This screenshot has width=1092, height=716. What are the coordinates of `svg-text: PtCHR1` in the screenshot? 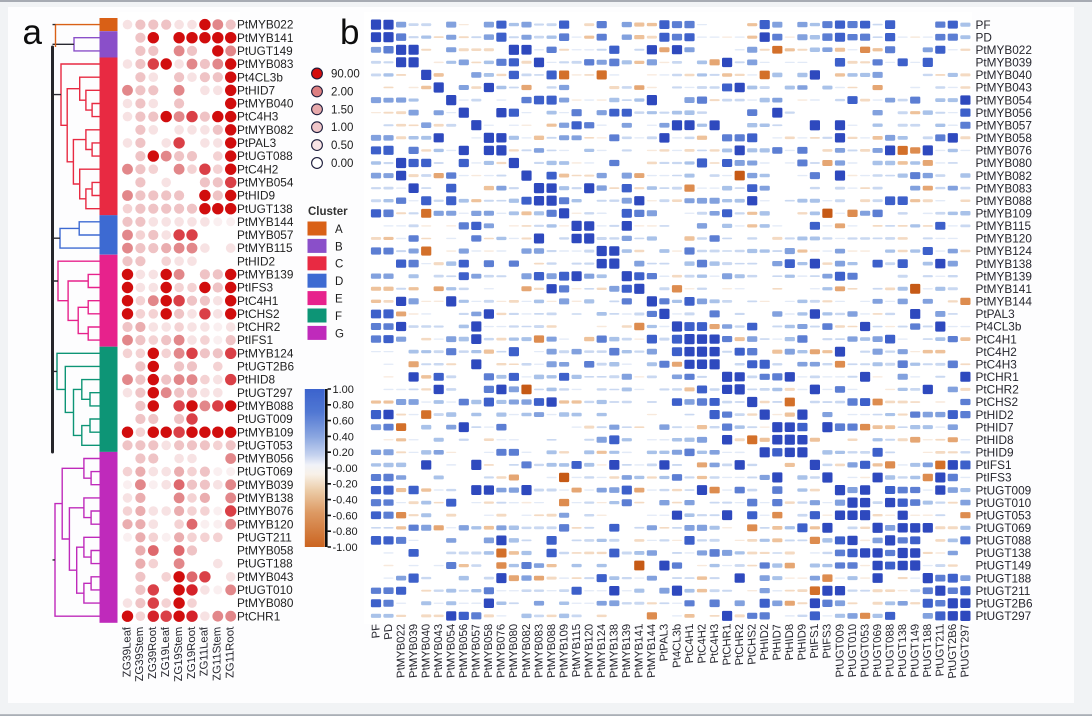 It's located at (727, 644).